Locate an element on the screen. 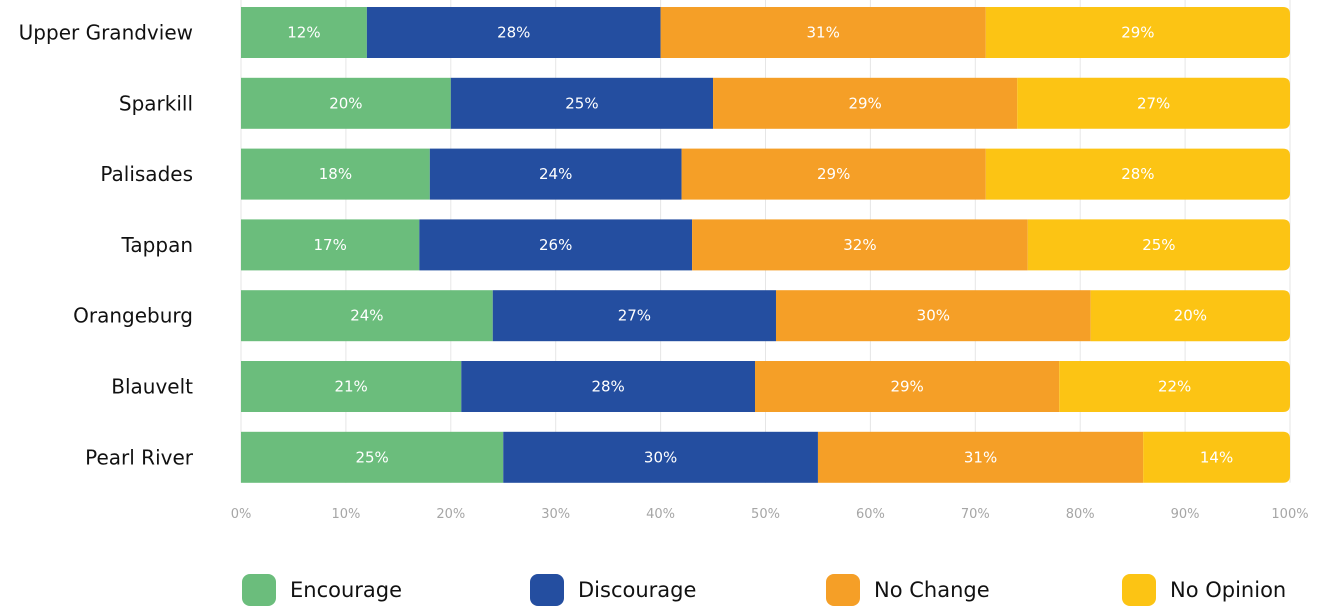  data-label-no-change-palisades: 29% is located at coordinates (833, 174).